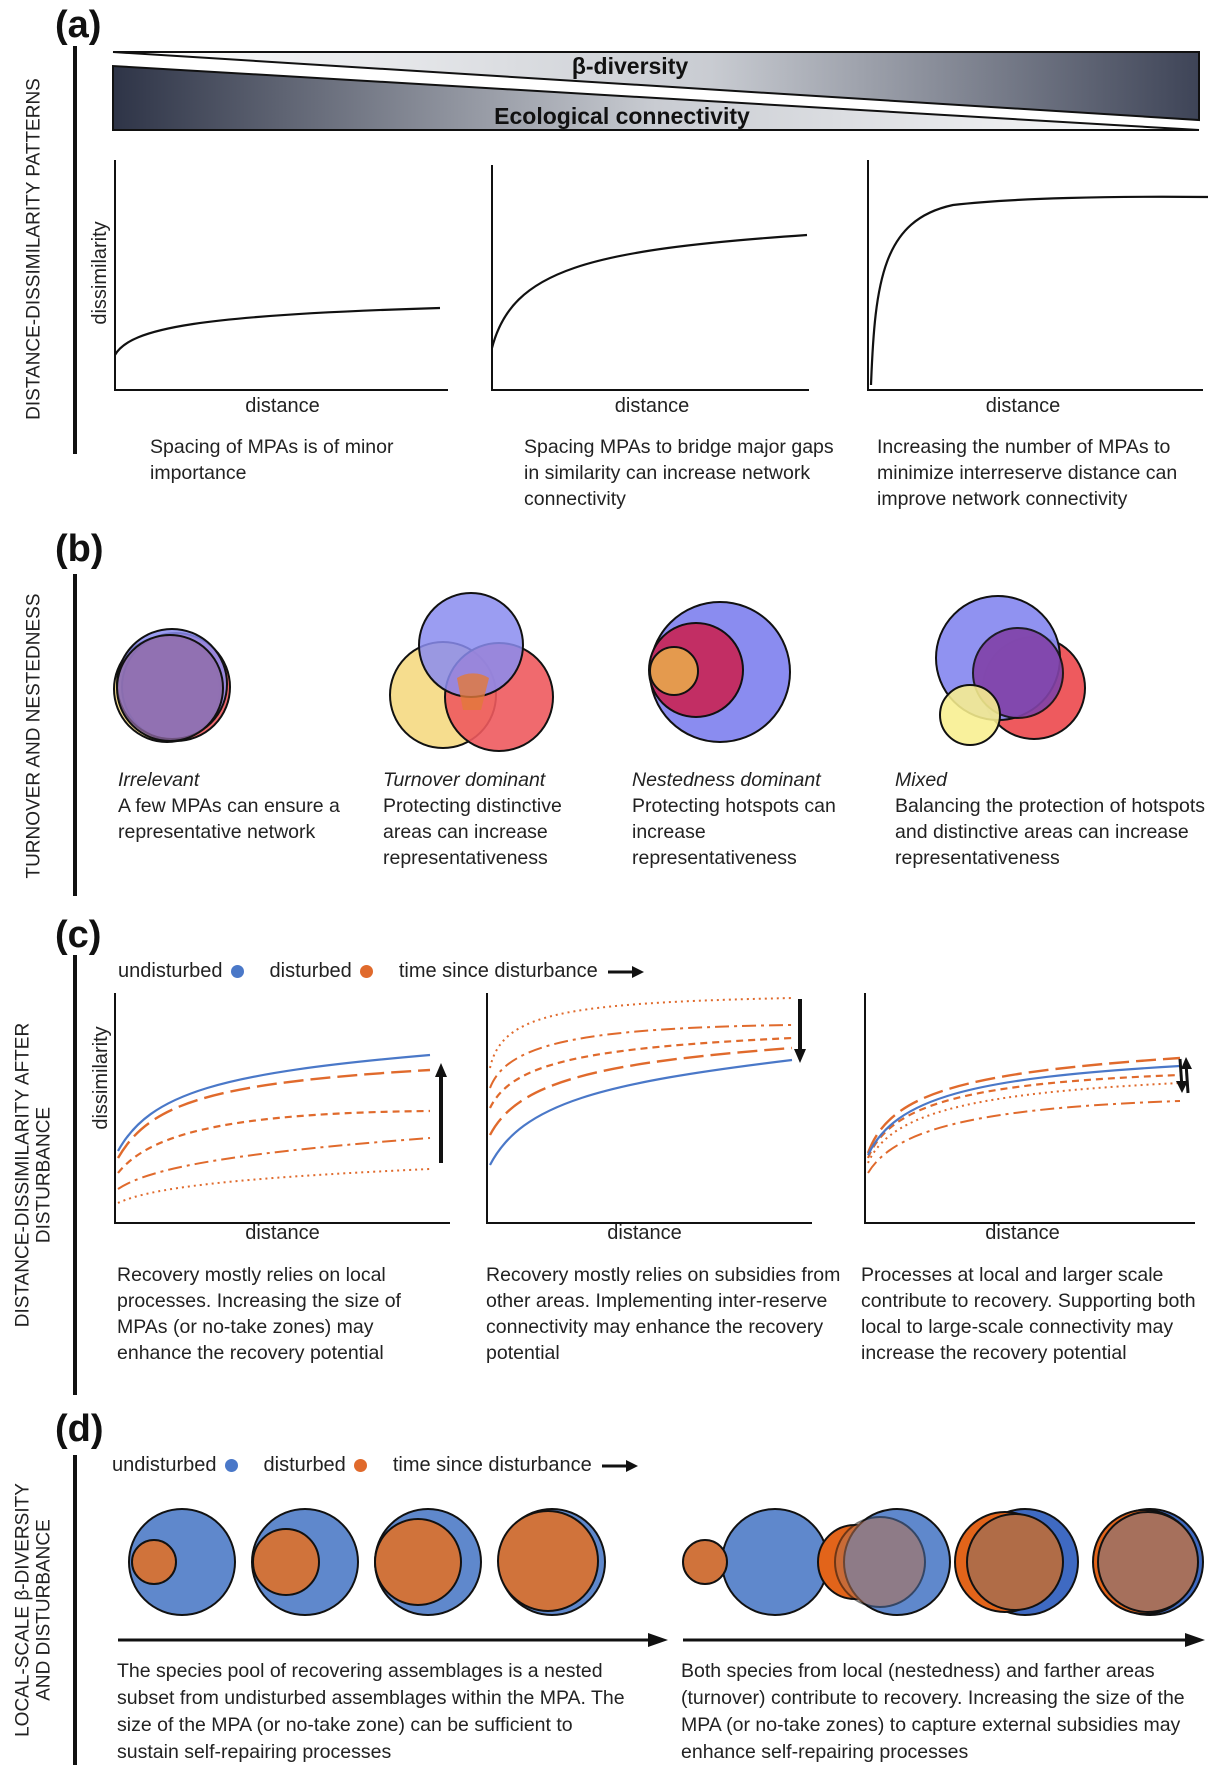 This screenshot has height=1766, width=1231. What do you see at coordinates (79, 1429) in the screenshot?
I see `panel-d-label: (d)` at bounding box center [79, 1429].